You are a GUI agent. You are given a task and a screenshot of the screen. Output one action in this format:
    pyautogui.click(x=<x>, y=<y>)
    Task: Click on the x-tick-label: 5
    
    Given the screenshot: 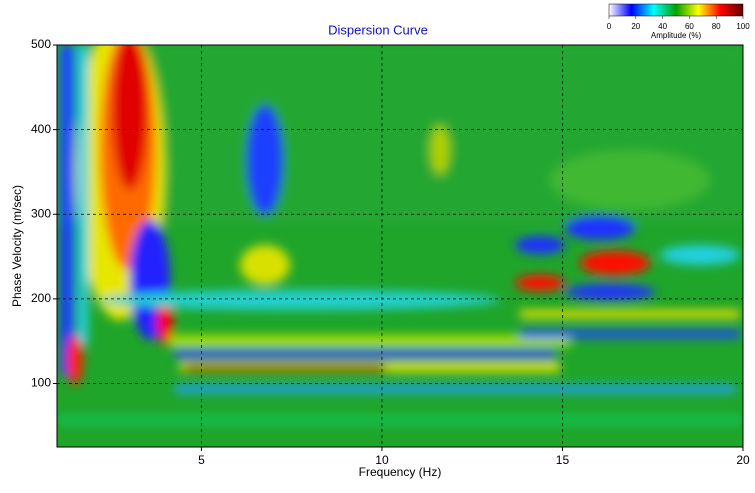 What is the action you would take?
    pyautogui.click(x=201, y=460)
    